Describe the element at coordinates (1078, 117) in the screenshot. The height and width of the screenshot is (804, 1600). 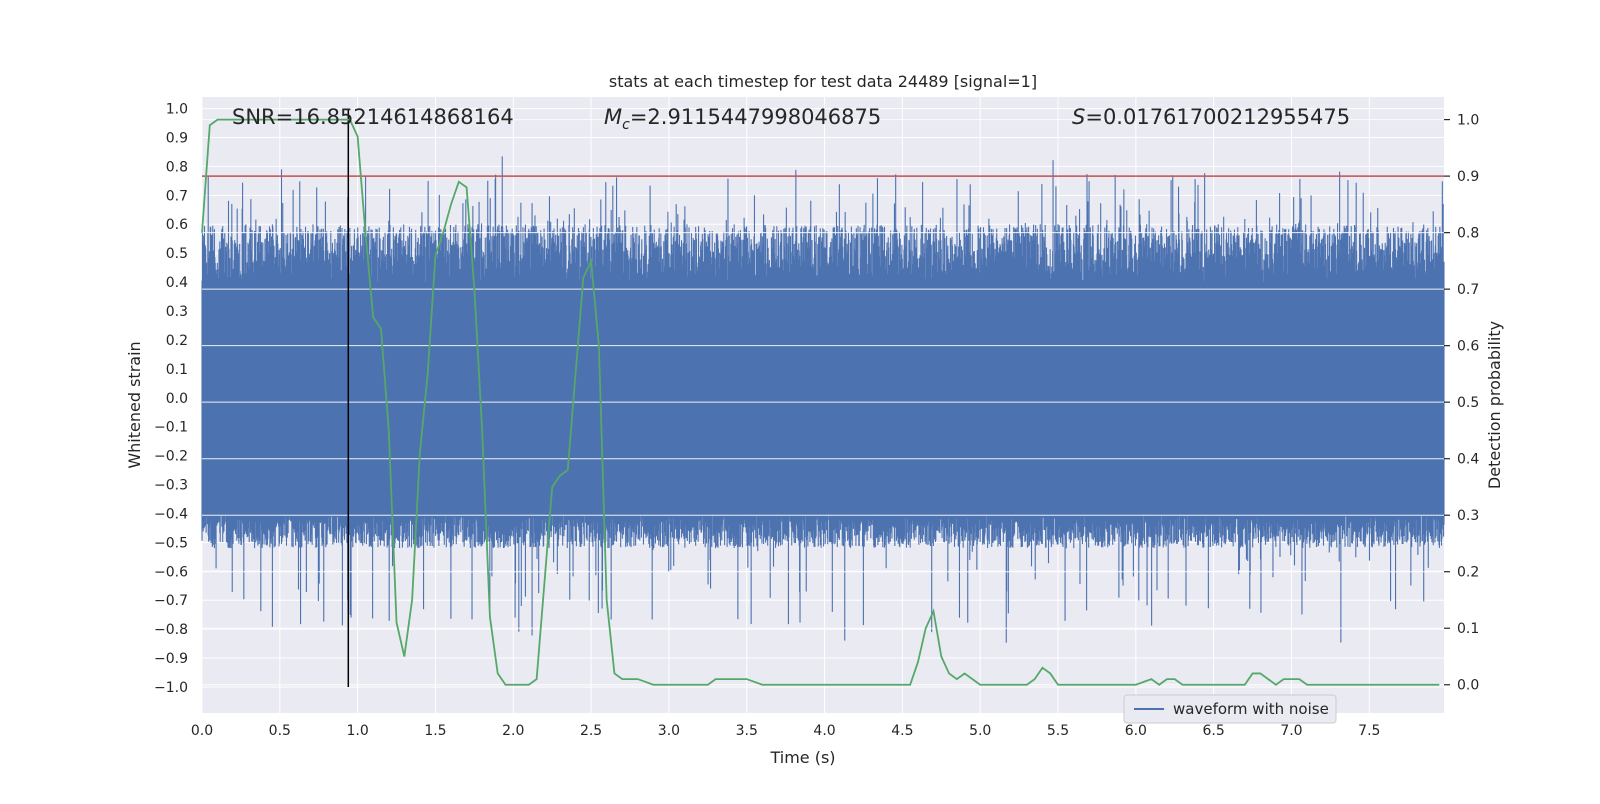
I see `s-symbol: S` at that location.